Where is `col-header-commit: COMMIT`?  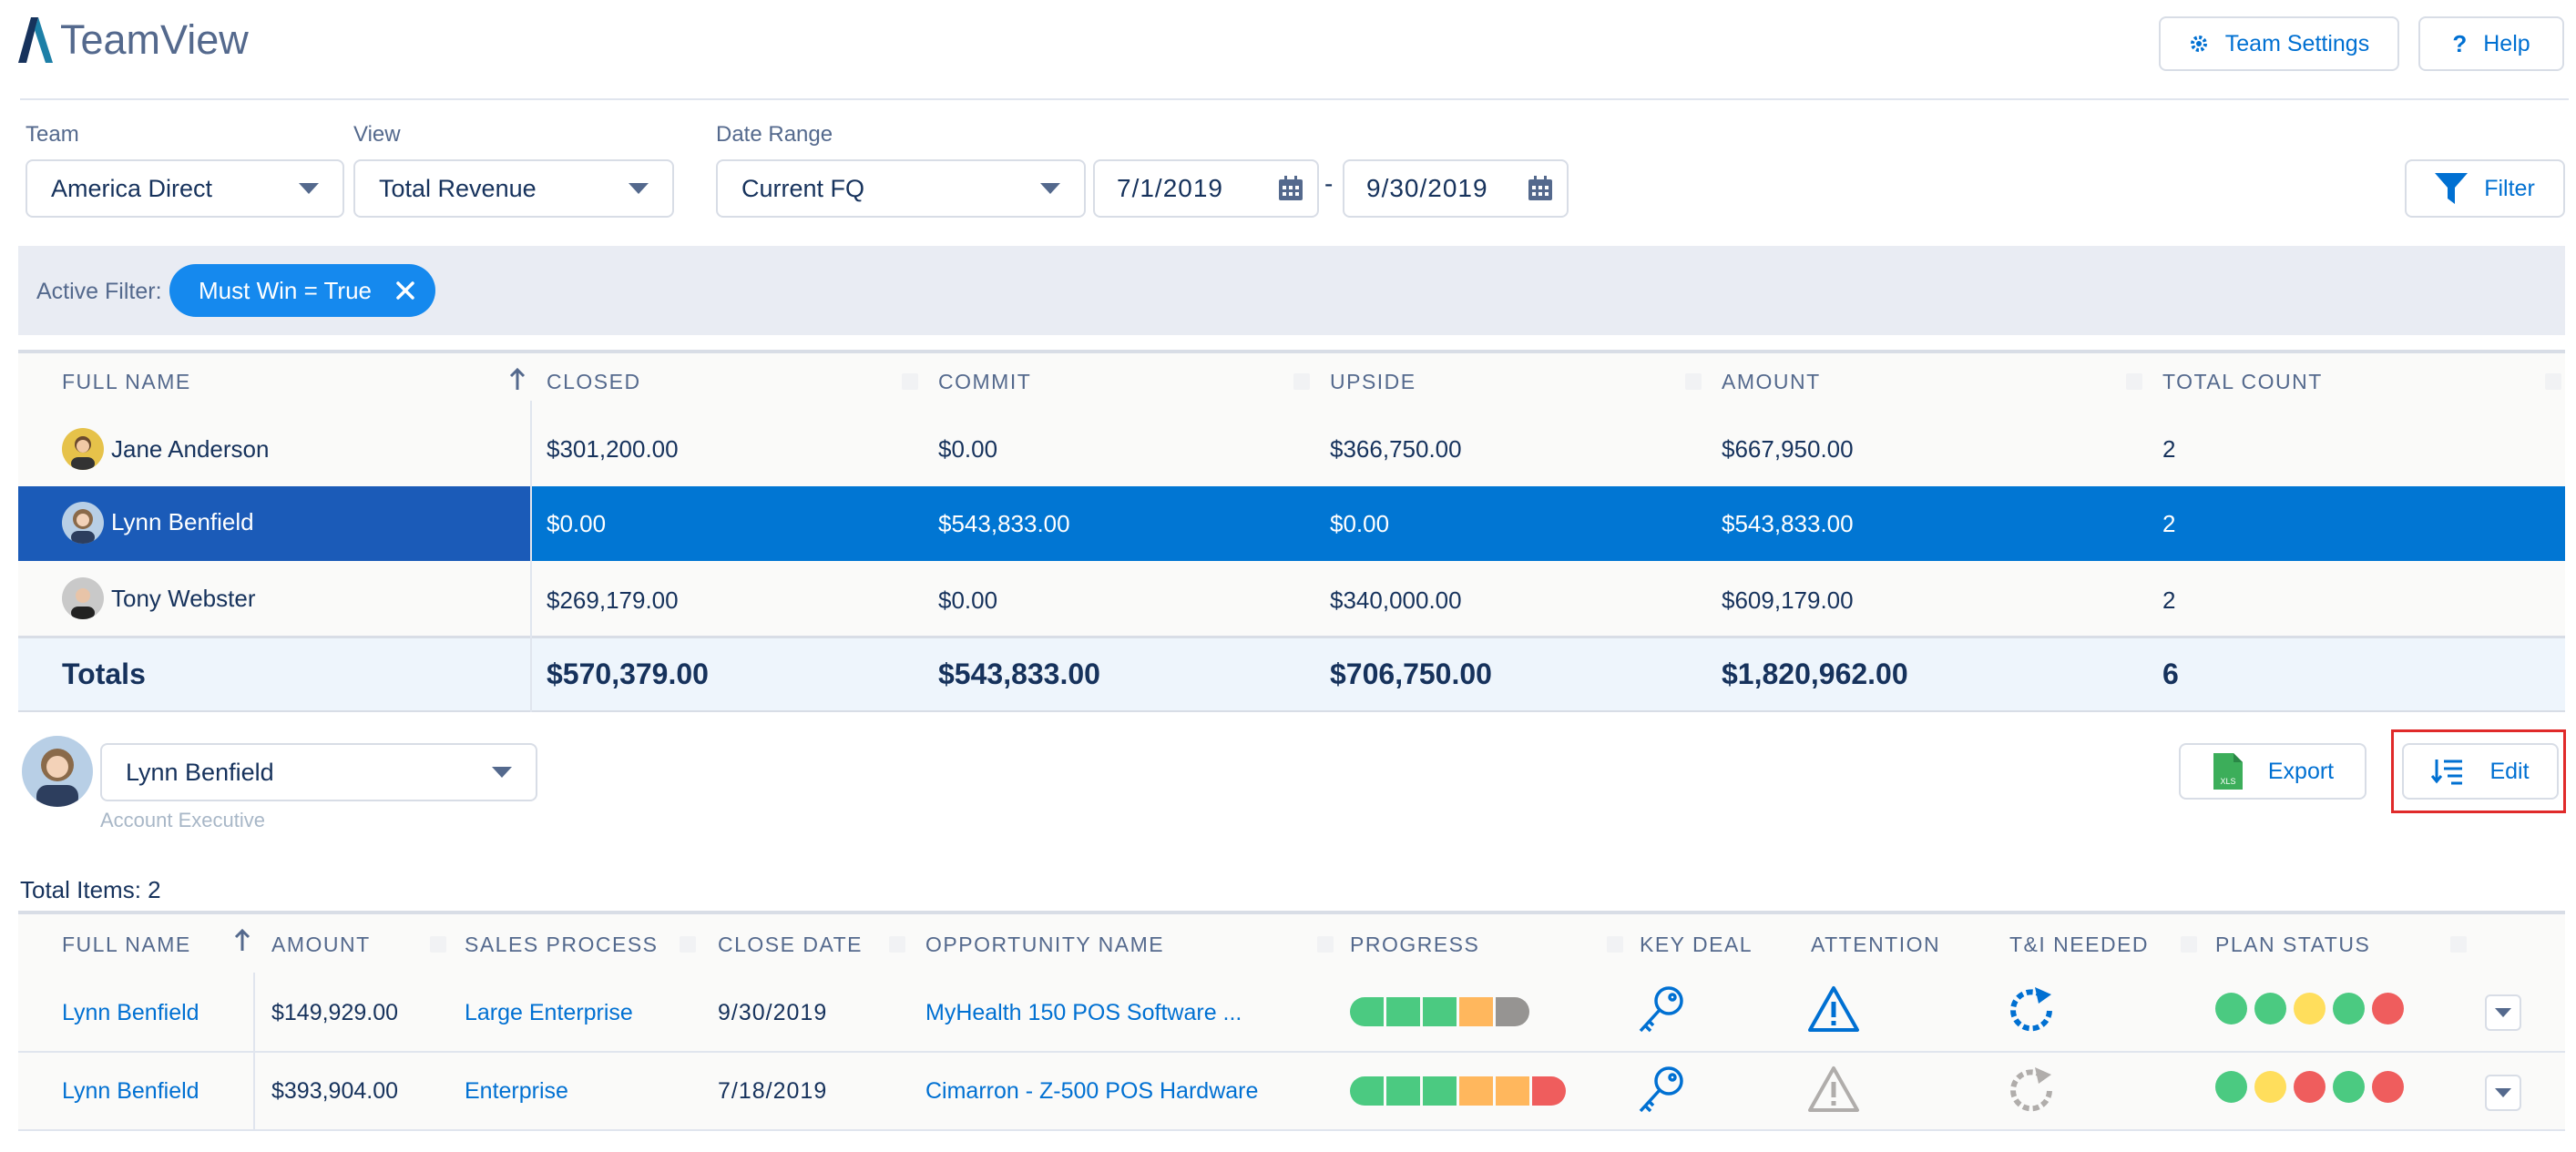
col-header-commit: COMMIT is located at coordinates (985, 381).